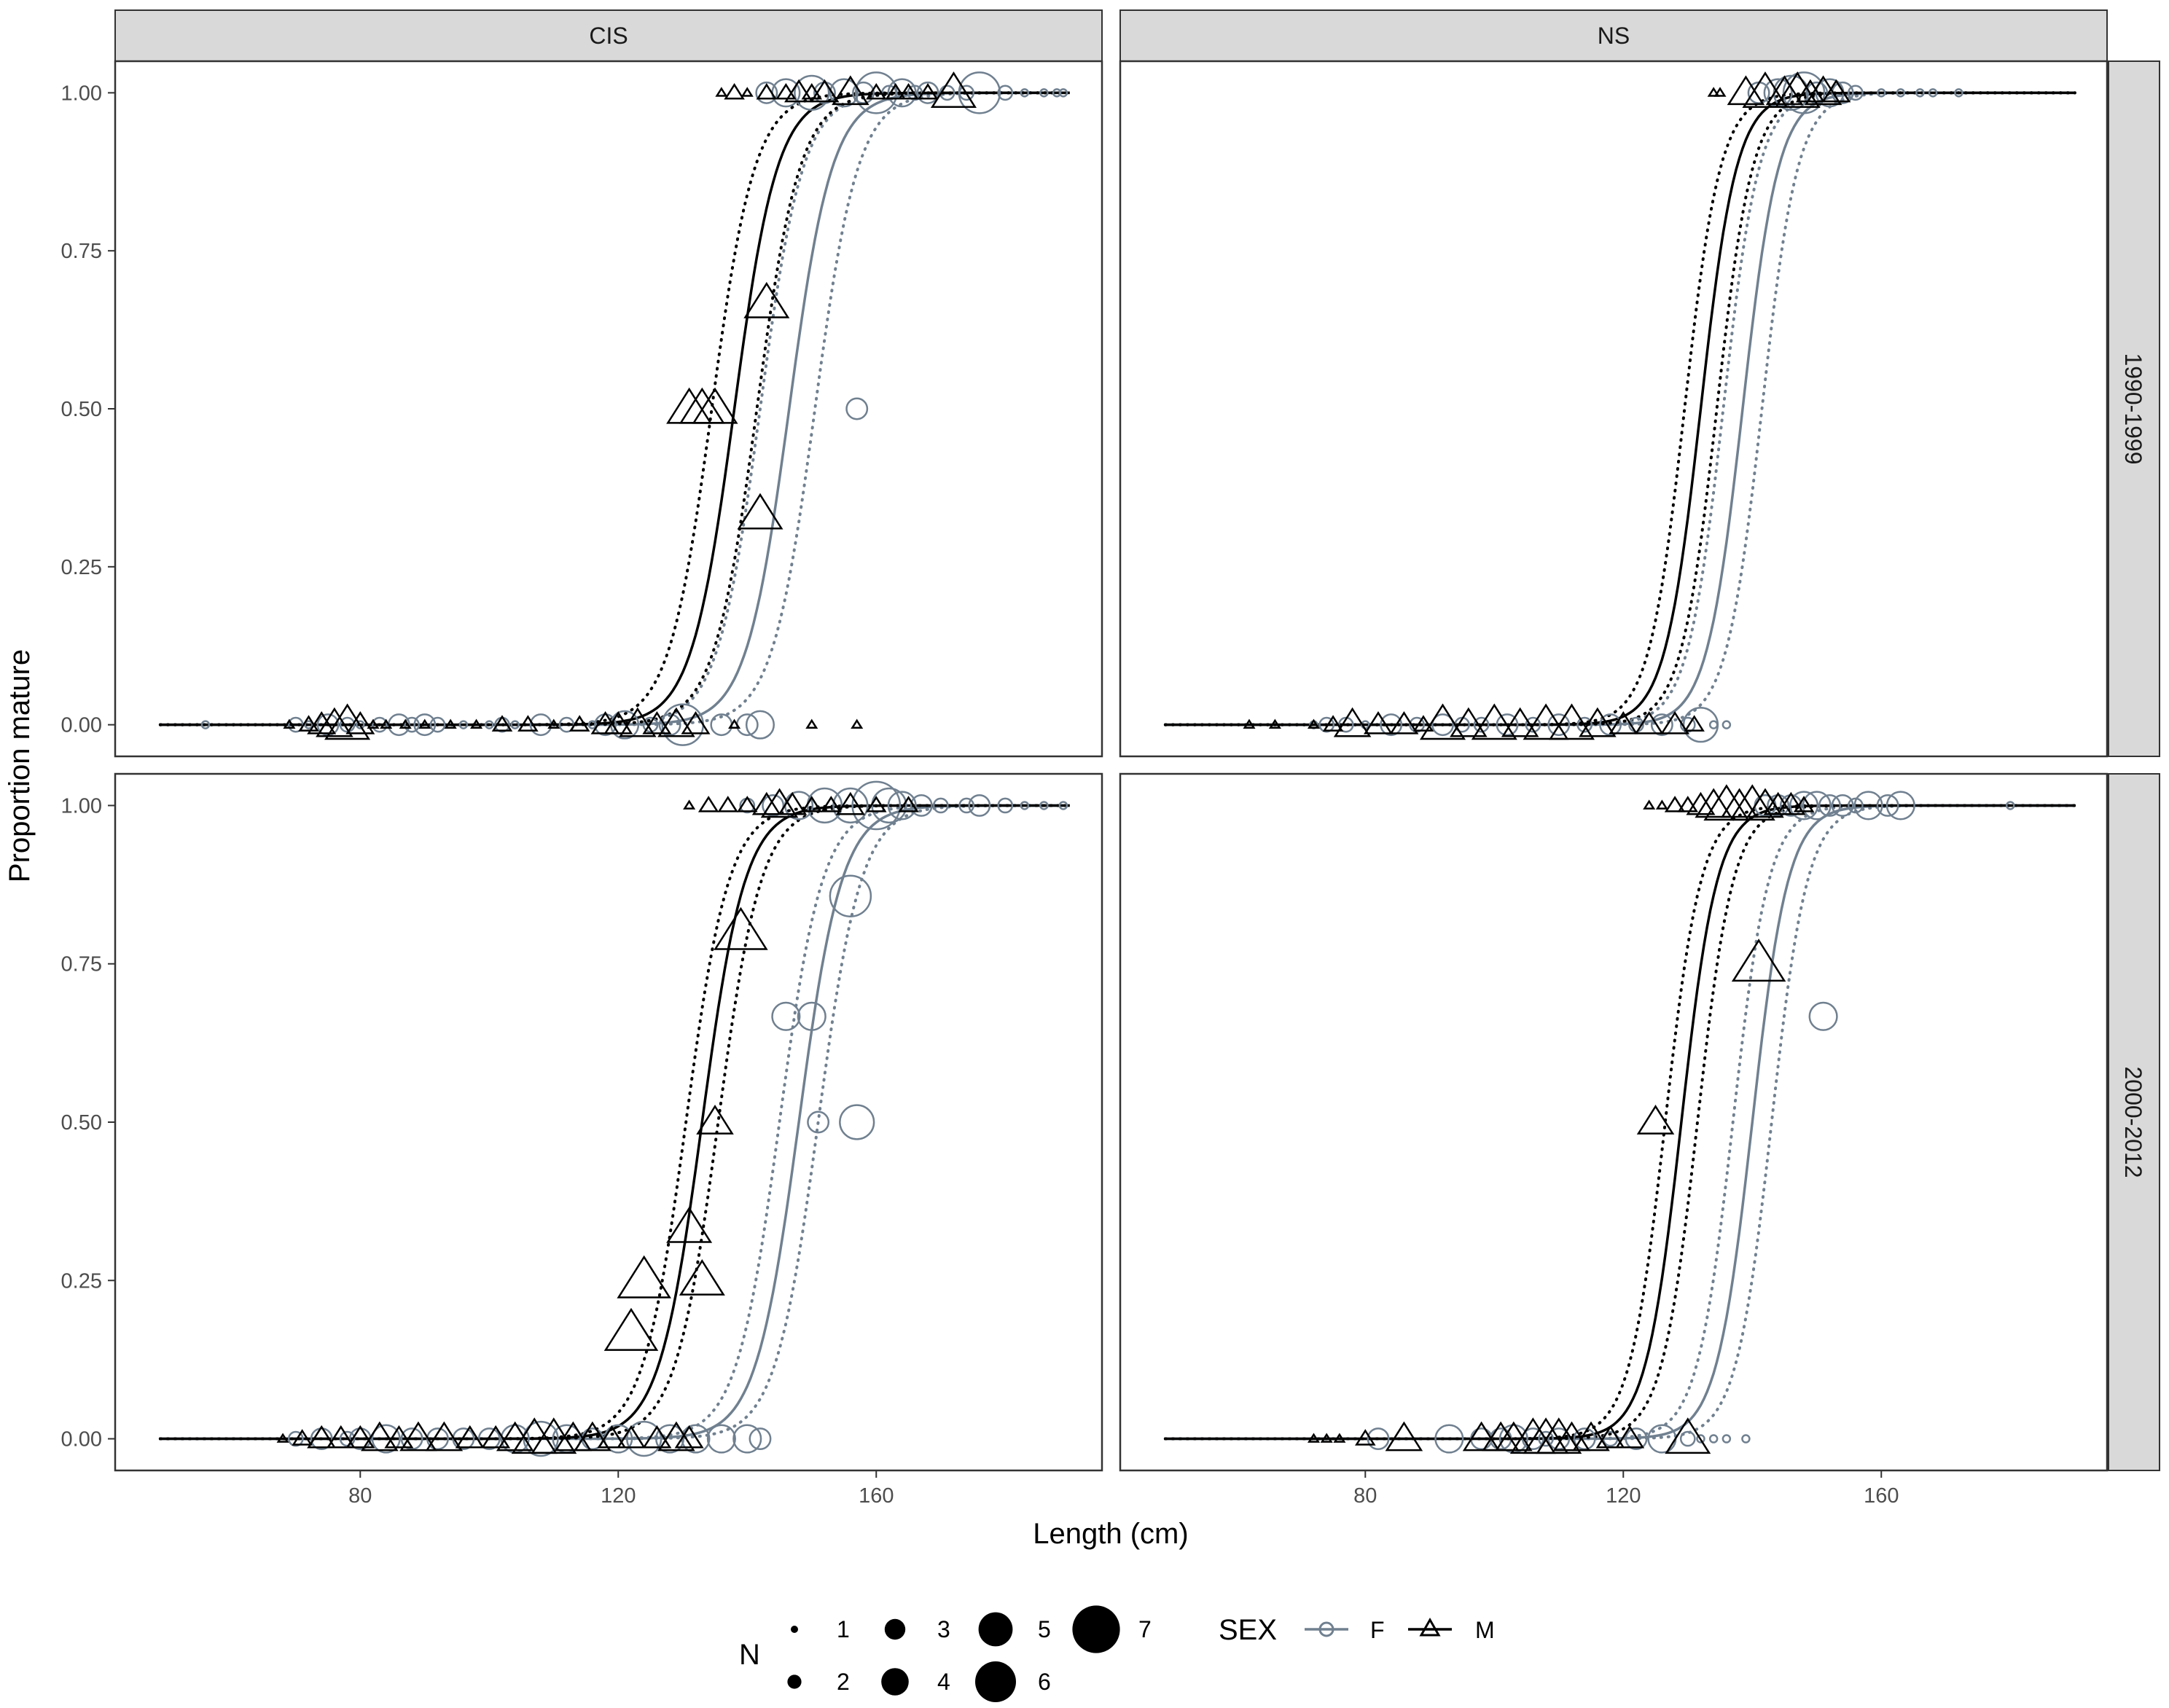  I want to click on y-tick-label: 0.25, so click(81, 567).